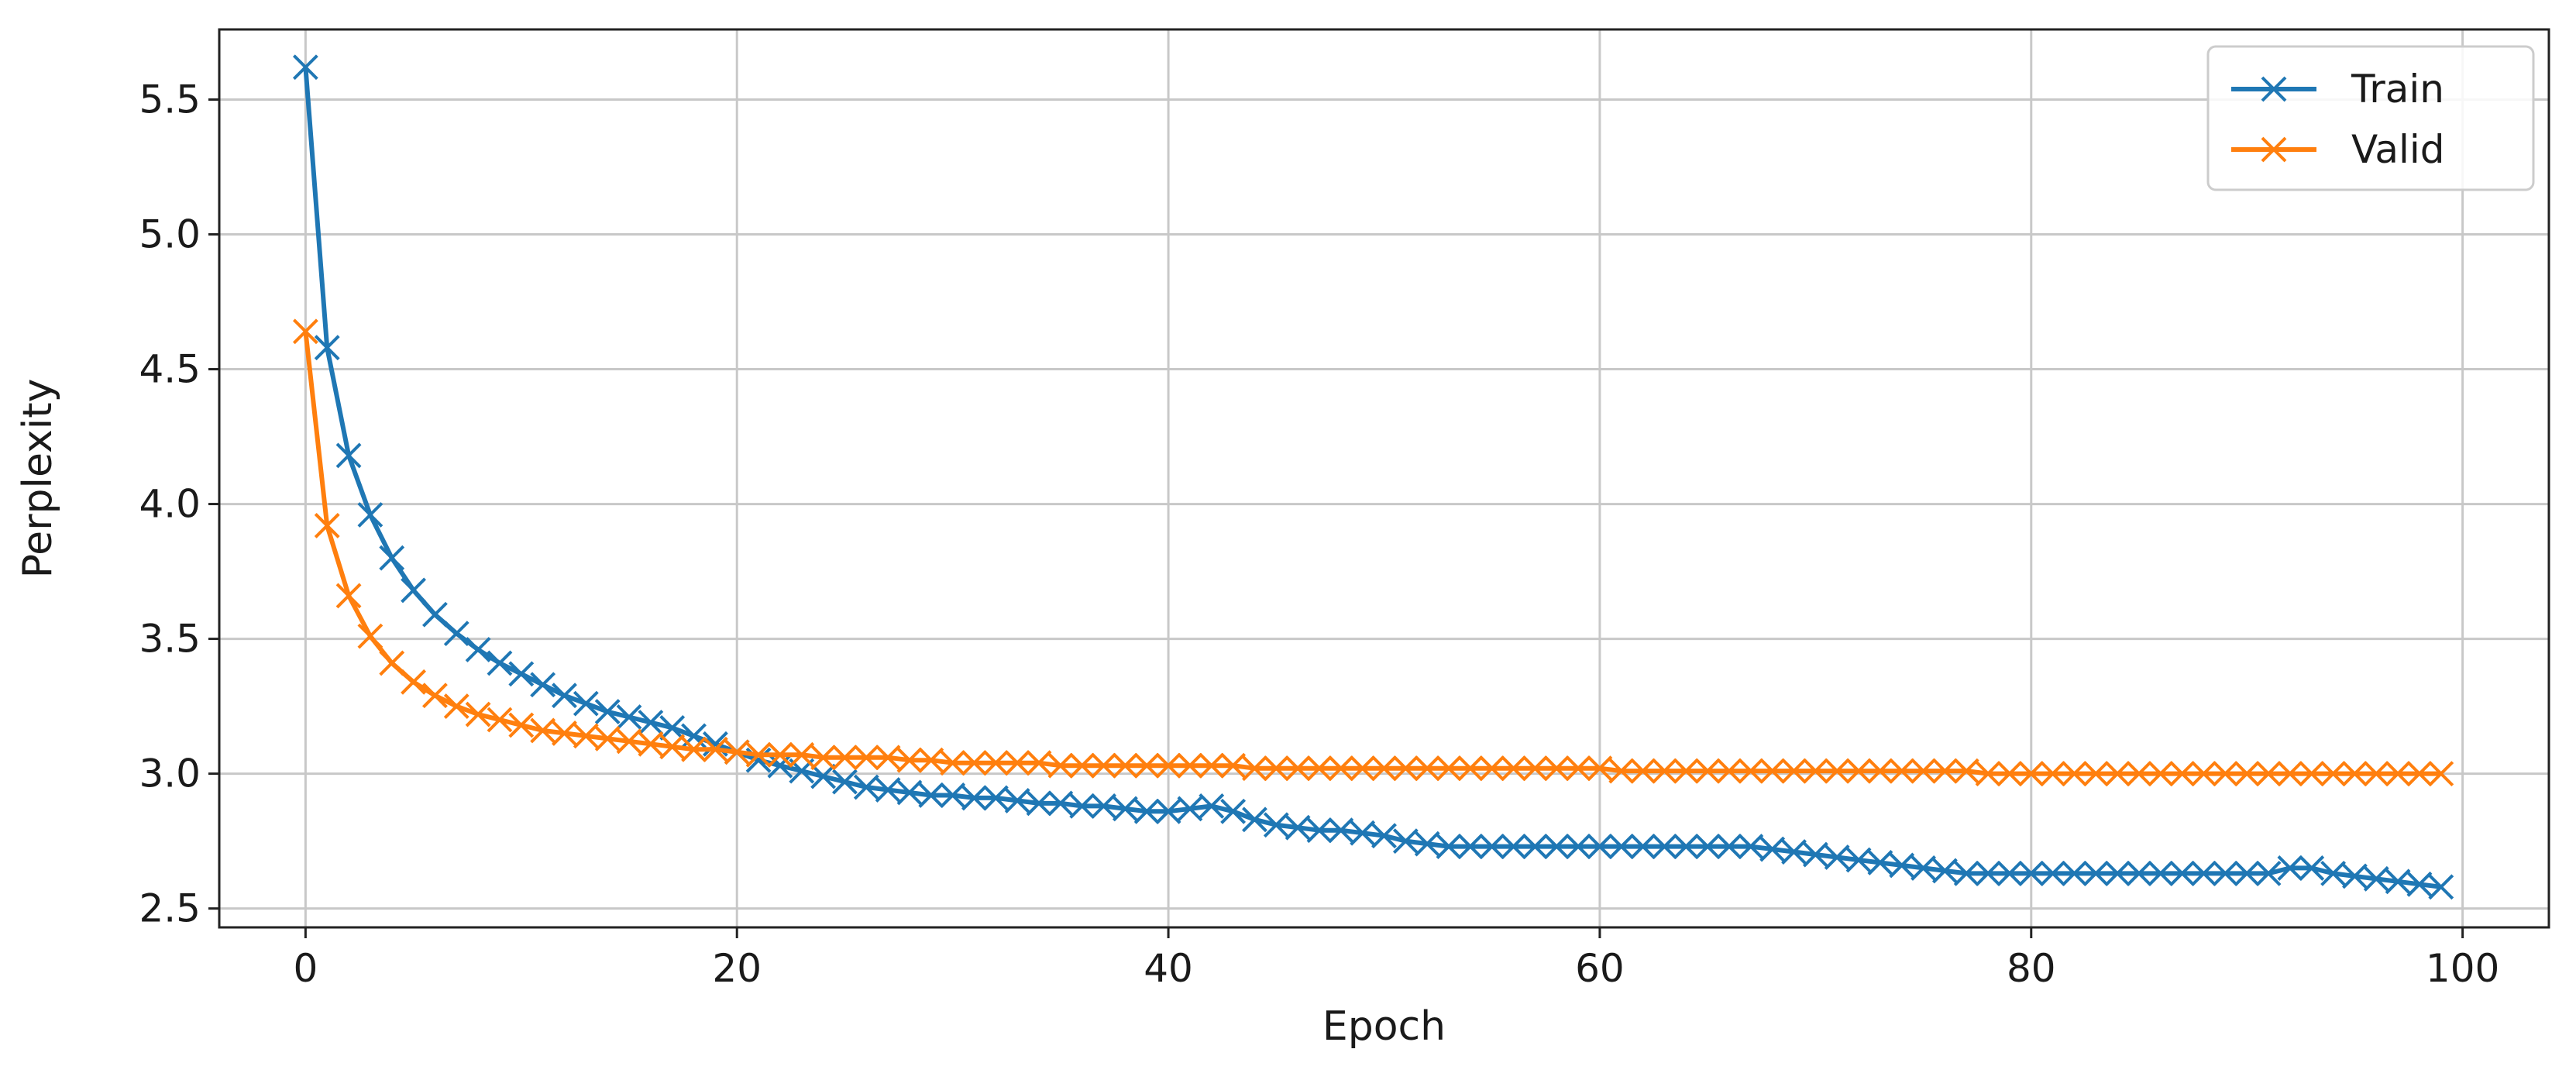  Describe the element at coordinates (1600, 968) in the screenshot. I see `x-tick-label: 60` at that location.